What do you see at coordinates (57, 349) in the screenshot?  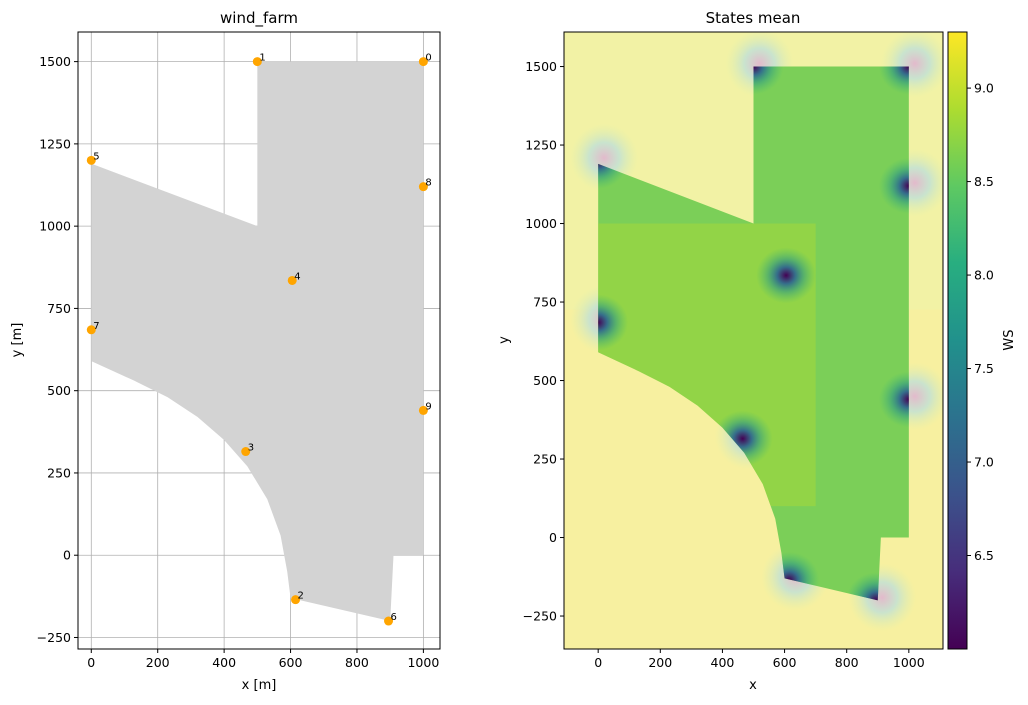 I see `left-y-ticks: −250 0 250 500 750 1000 1250 1500` at bounding box center [57, 349].